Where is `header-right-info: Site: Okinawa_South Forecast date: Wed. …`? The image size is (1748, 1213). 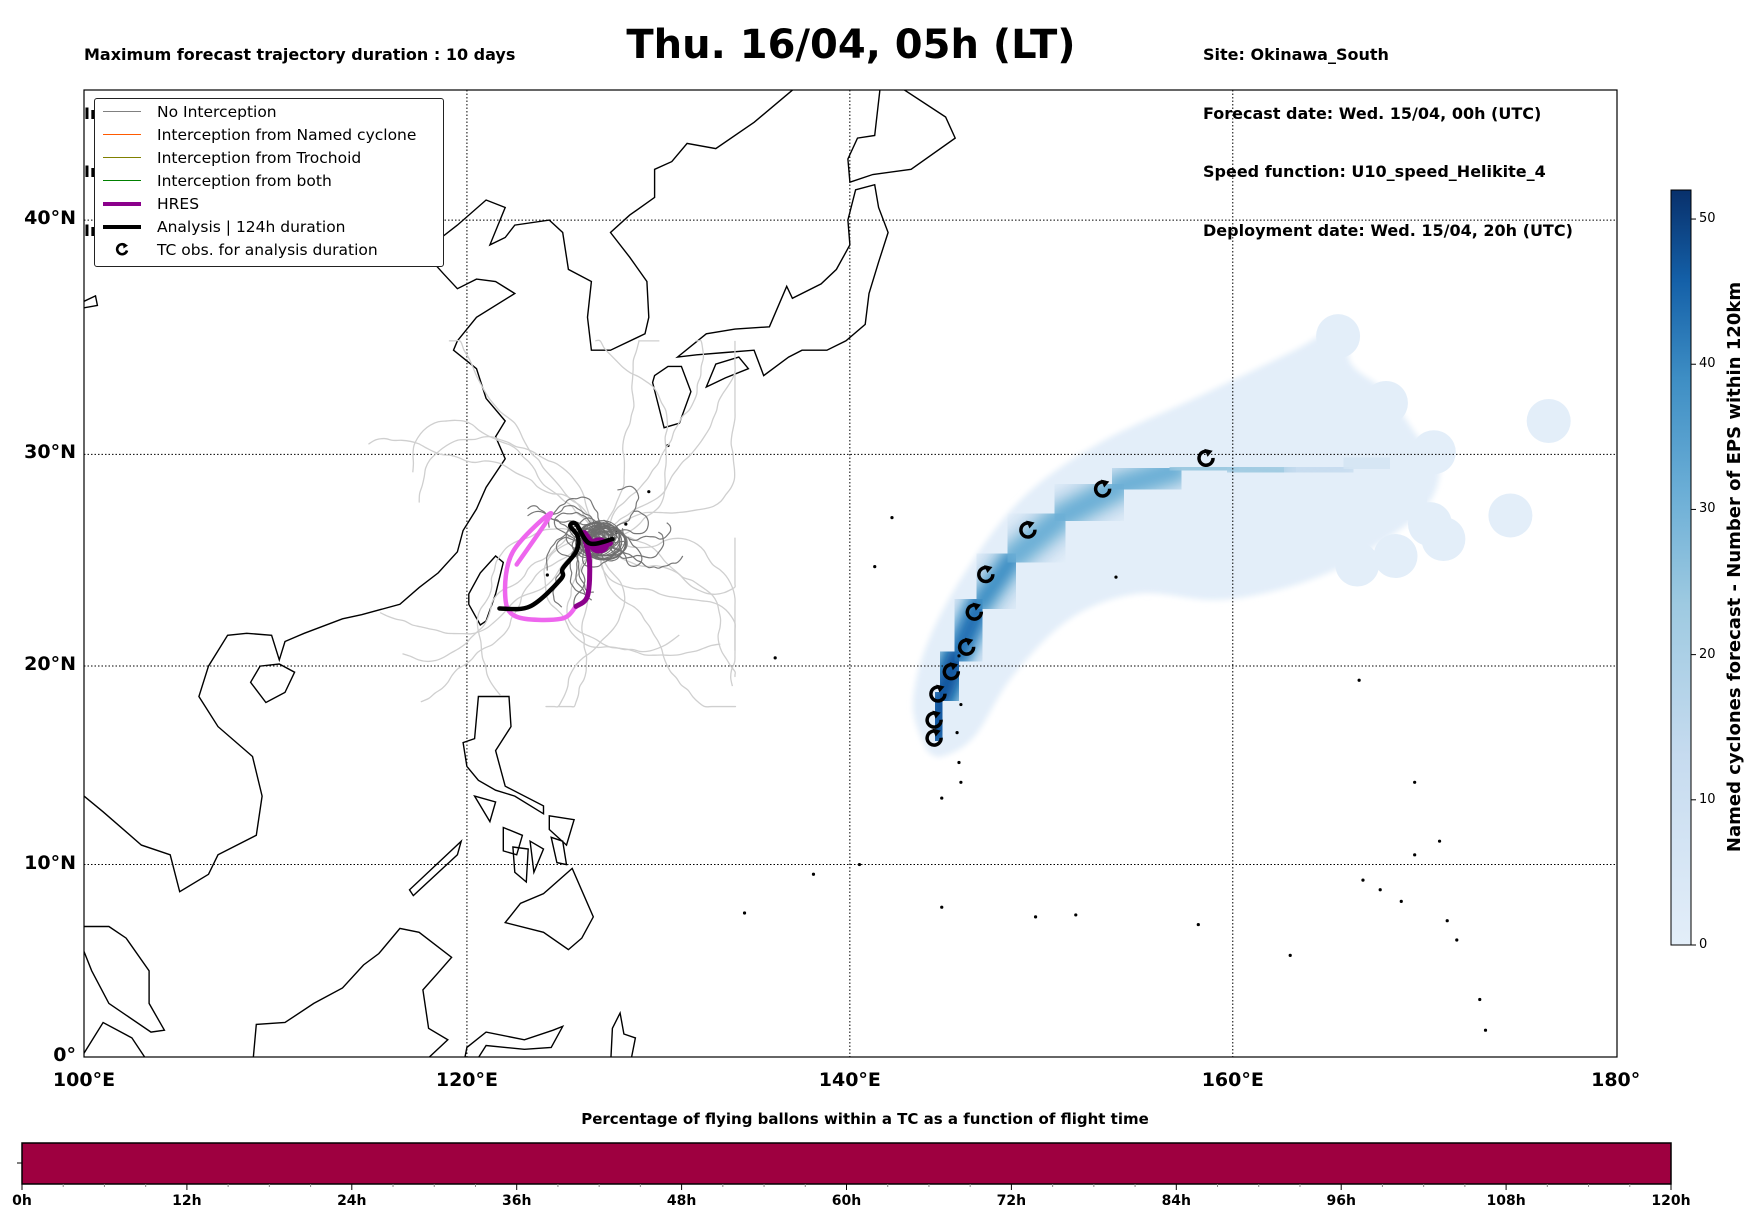 header-right-info: Site: Okinawa_South Forecast date: Wed. … is located at coordinates (1388, 133).